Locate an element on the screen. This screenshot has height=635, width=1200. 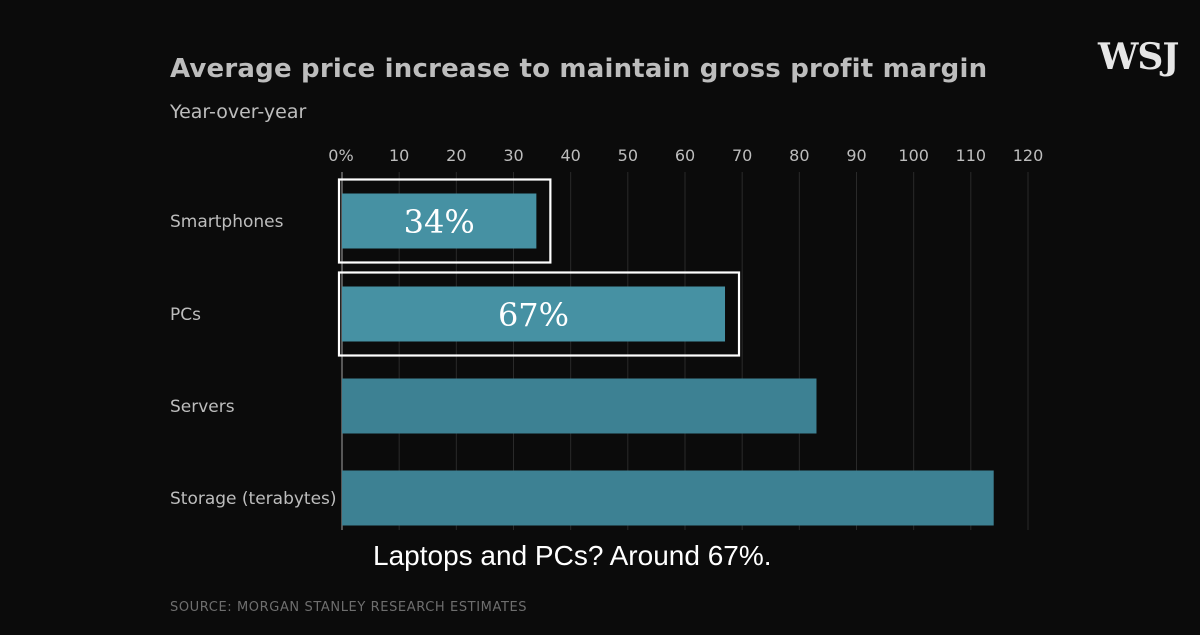
x-tick-label: 50 is located at coordinates (628, 155).